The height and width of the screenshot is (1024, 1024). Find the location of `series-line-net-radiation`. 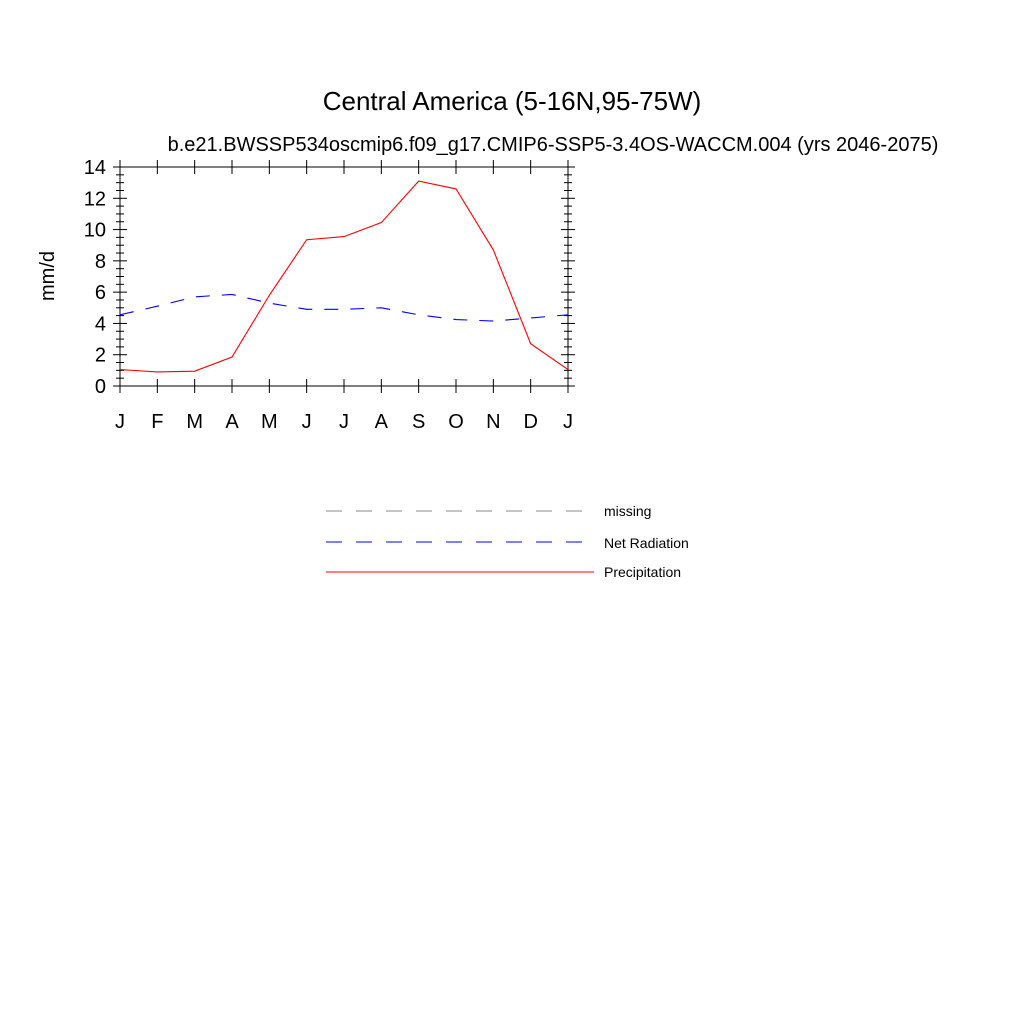

series-line-net-radiation is located at coordinates (344, 307).